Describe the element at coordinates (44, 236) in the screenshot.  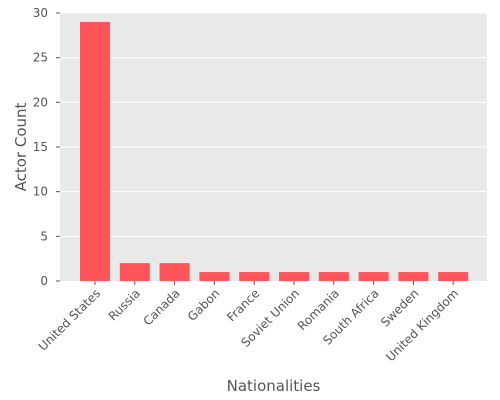
I see `y-tick-label: 5` at that location.